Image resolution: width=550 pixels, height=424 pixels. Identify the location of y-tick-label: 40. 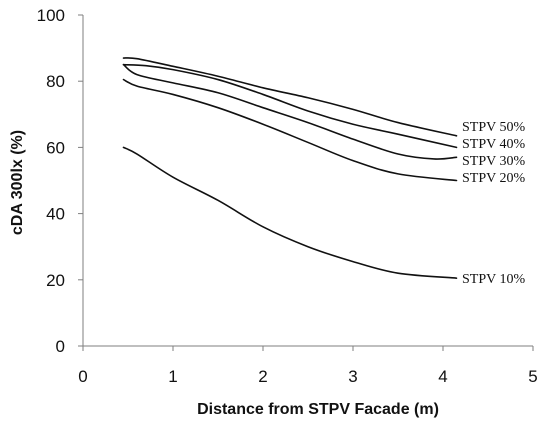
(55, 214).